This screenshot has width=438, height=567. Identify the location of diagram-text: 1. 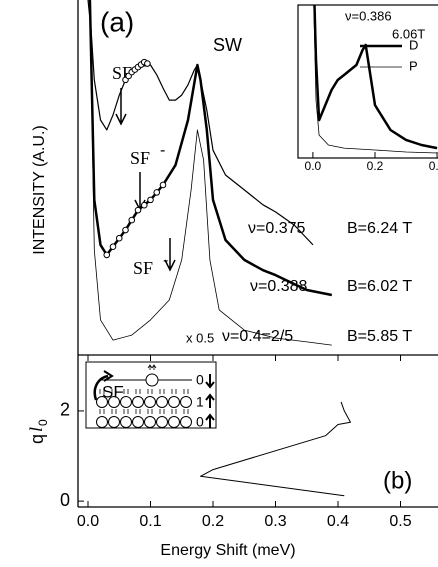
(200, 402).